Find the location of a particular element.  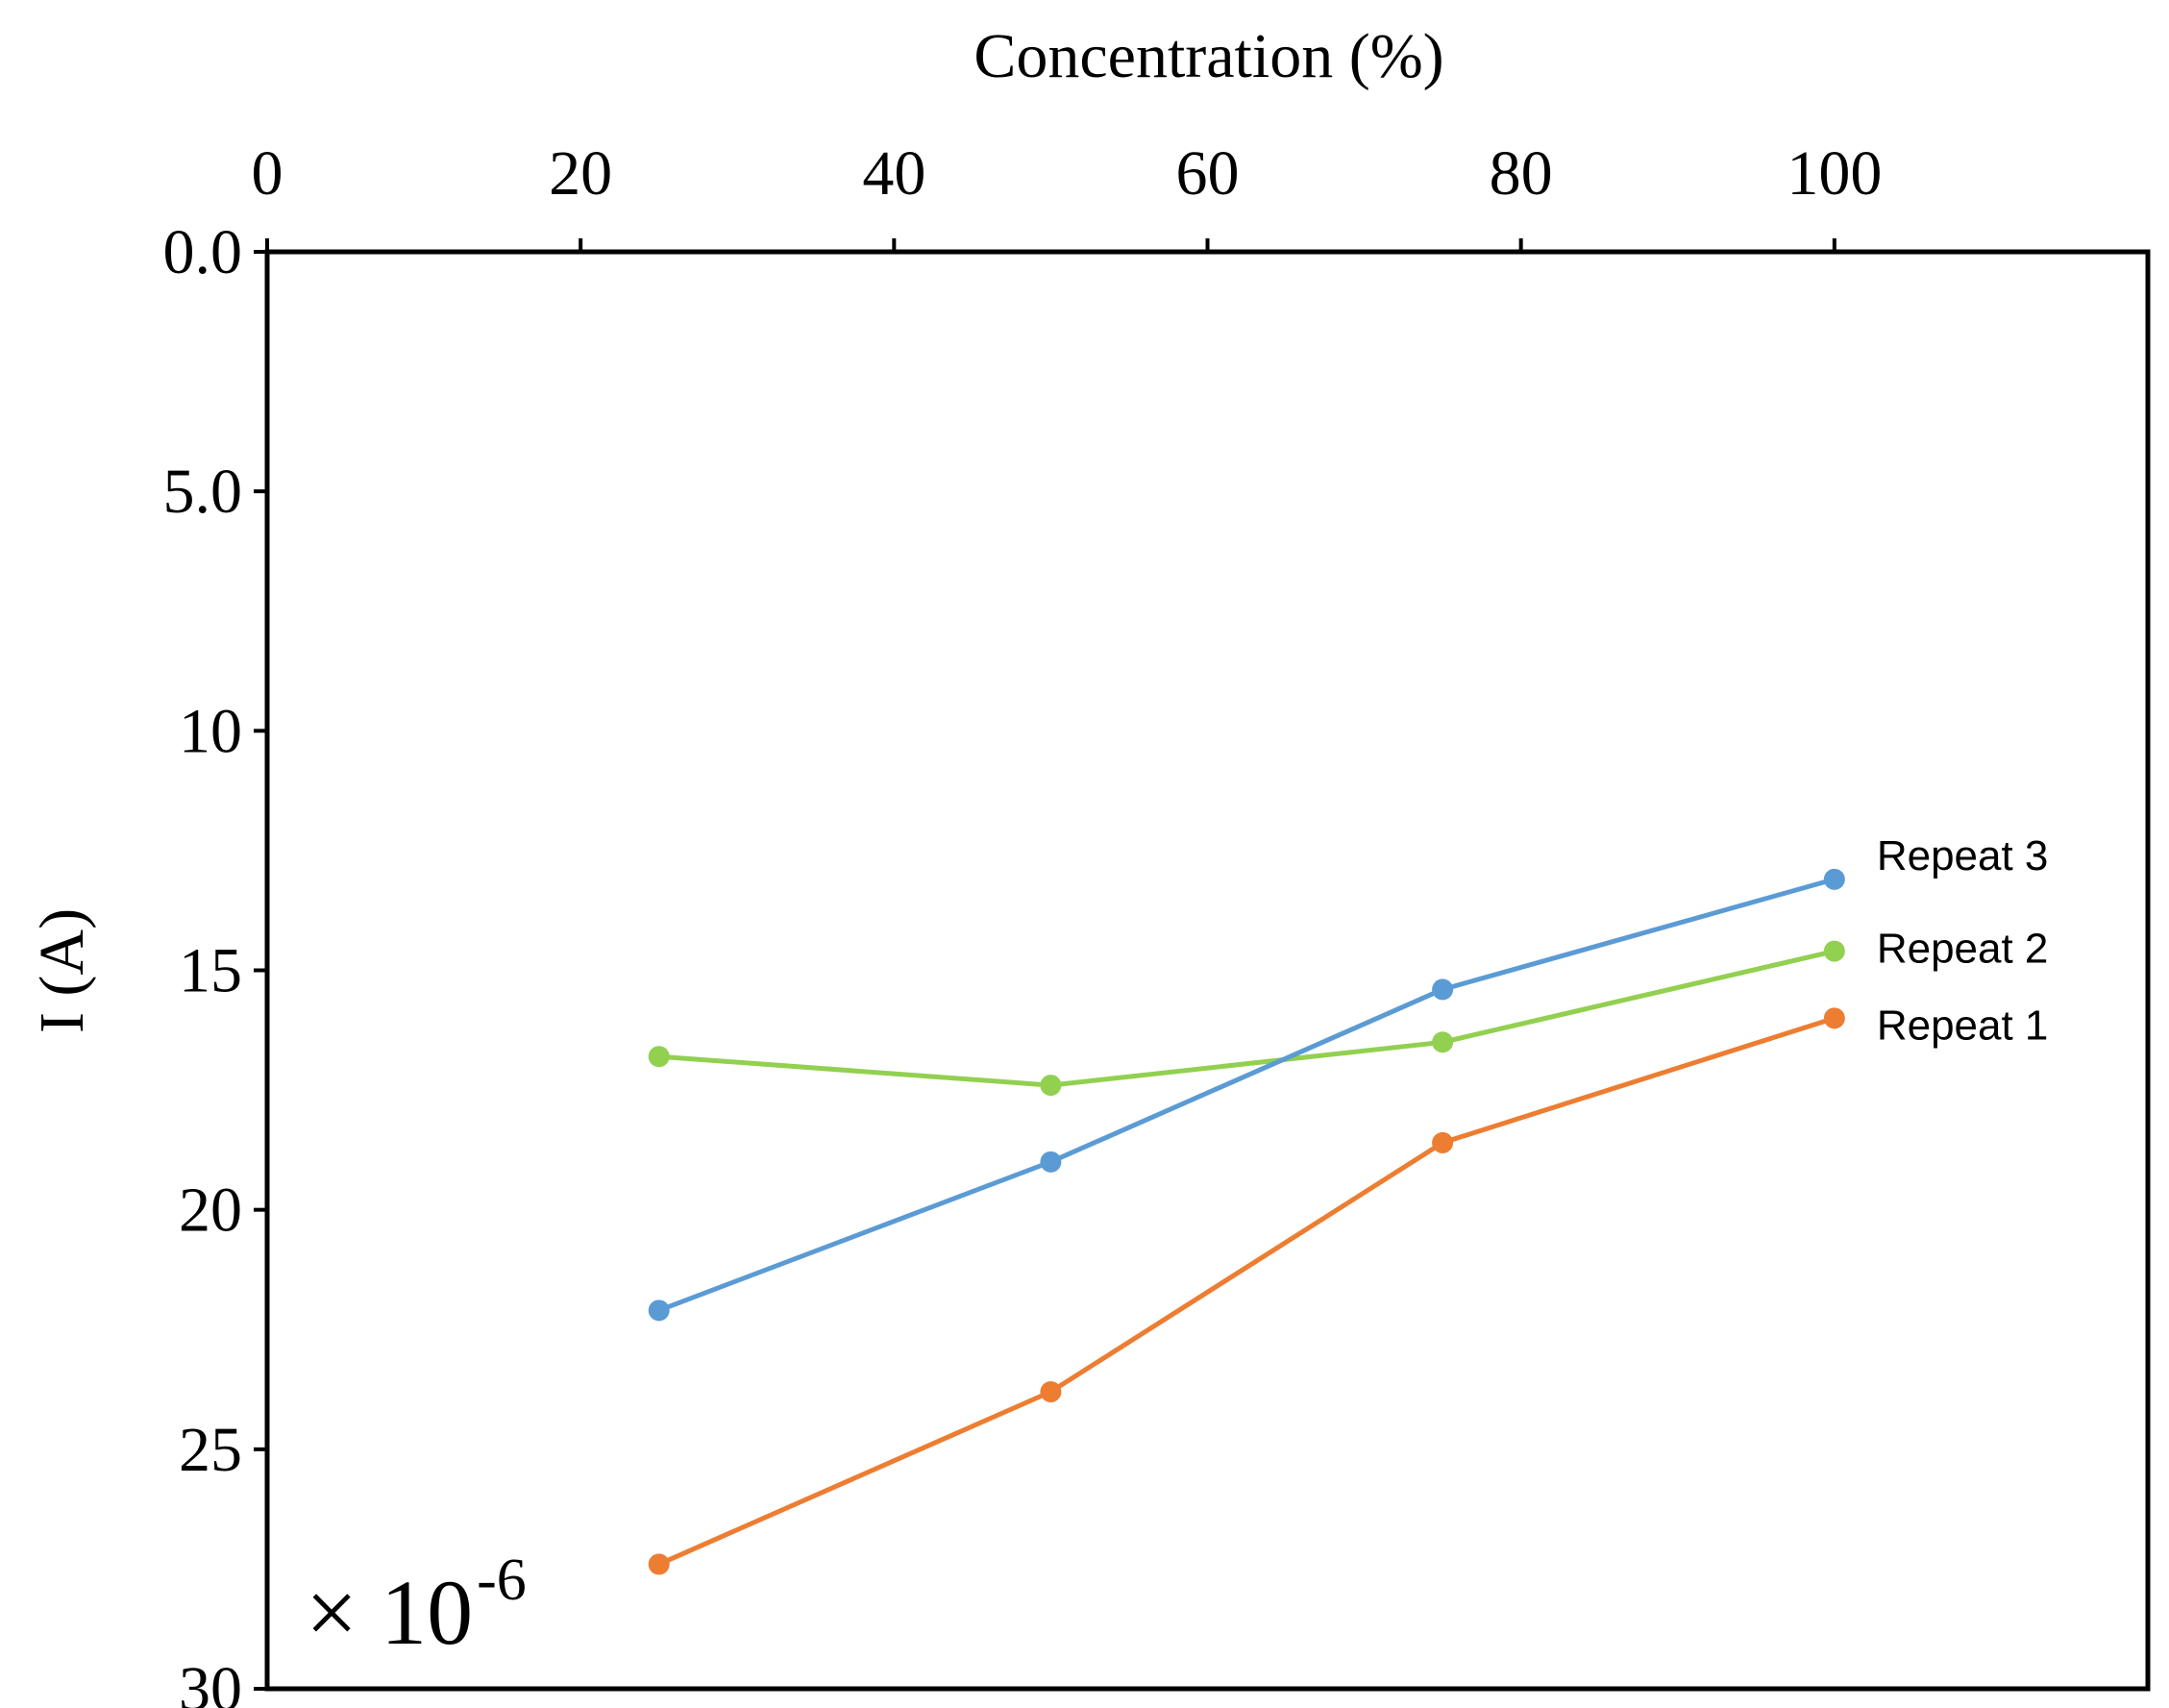

y-tick-label: 0.0 is located at coordinates (203, 252).